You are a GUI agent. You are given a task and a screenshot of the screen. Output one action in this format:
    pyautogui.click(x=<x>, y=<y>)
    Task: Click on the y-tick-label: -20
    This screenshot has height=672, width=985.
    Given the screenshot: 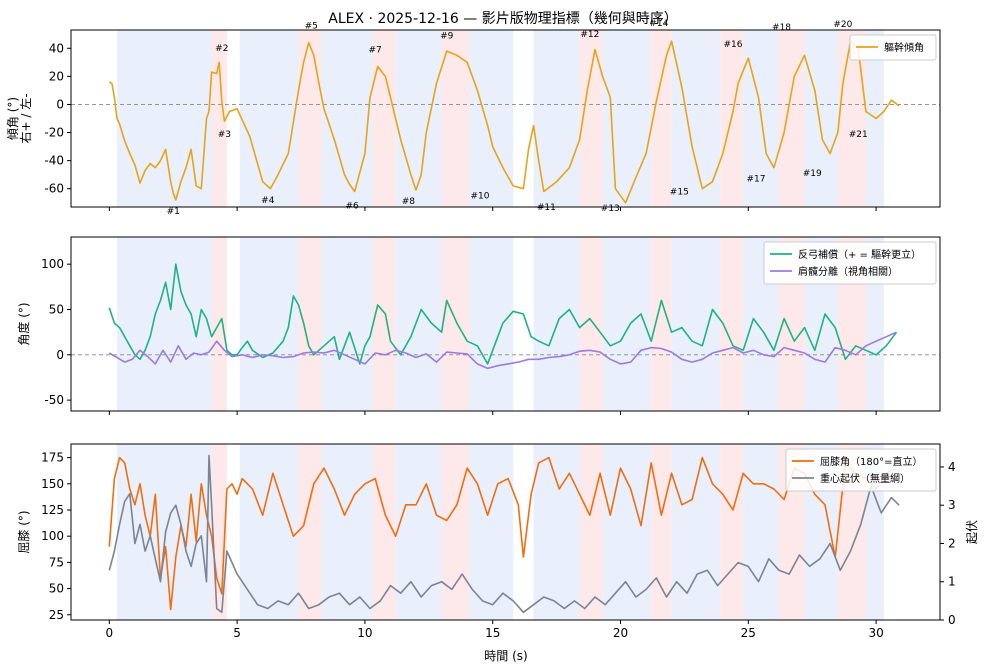 What is the action you would take?
    pyautogui.click(x=54, y=133)
    